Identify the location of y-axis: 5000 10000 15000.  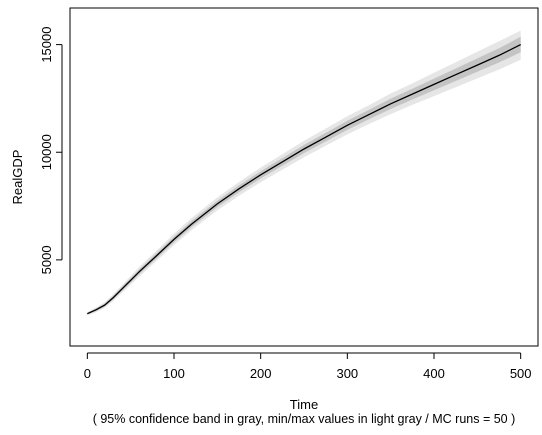
(51, 150).